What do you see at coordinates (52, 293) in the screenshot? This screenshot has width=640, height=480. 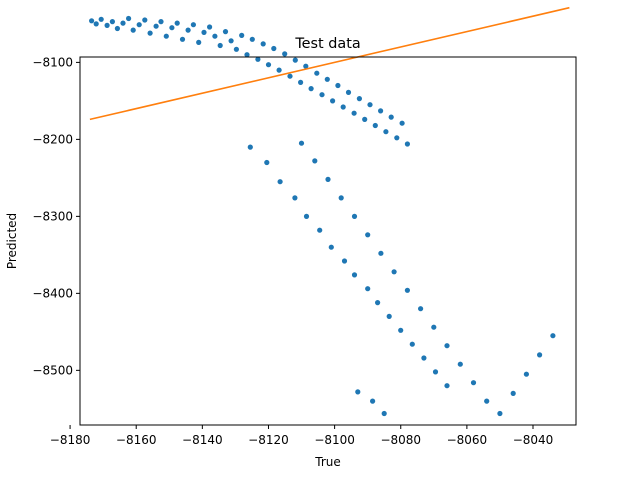 I see `y-tick-label: −8400` at bounding box center [52, 293].